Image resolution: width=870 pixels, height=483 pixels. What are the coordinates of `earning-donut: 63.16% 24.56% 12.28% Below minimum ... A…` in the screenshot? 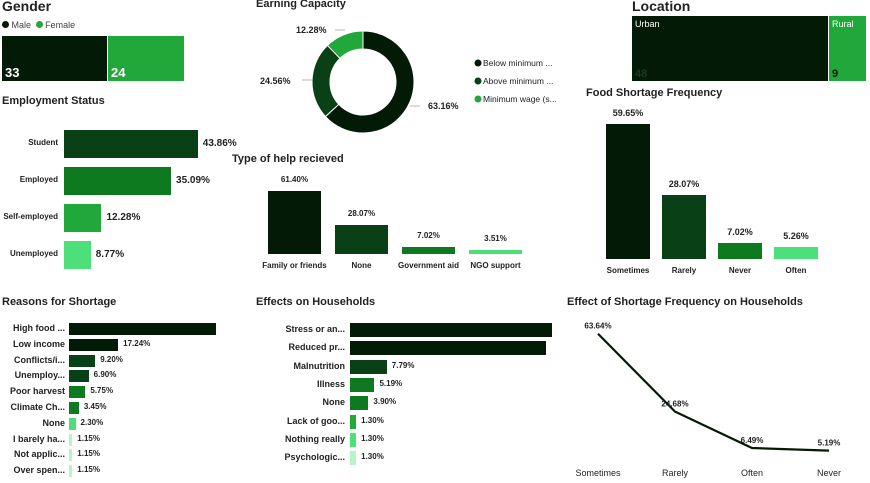 It's located at (408, 79).